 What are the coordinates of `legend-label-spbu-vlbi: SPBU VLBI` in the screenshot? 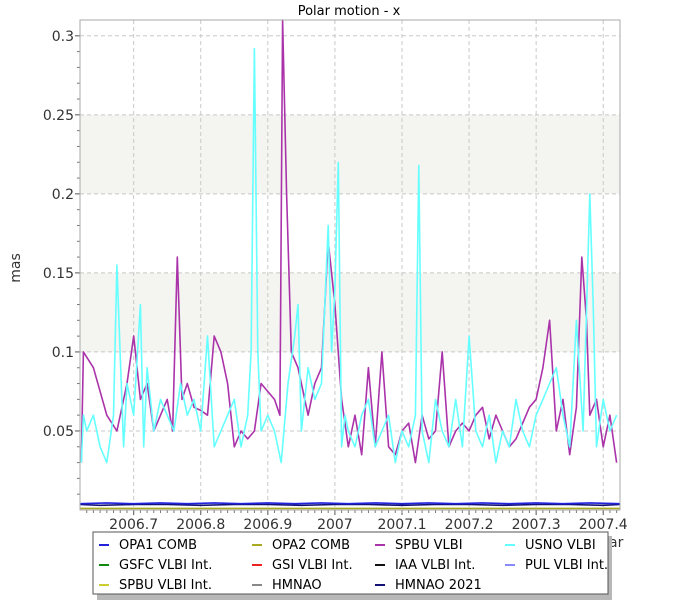 It's located at (429, 545).